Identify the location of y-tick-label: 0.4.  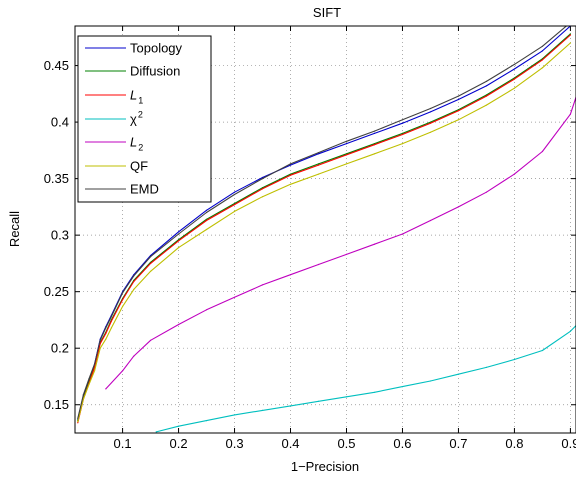
(60, 122).